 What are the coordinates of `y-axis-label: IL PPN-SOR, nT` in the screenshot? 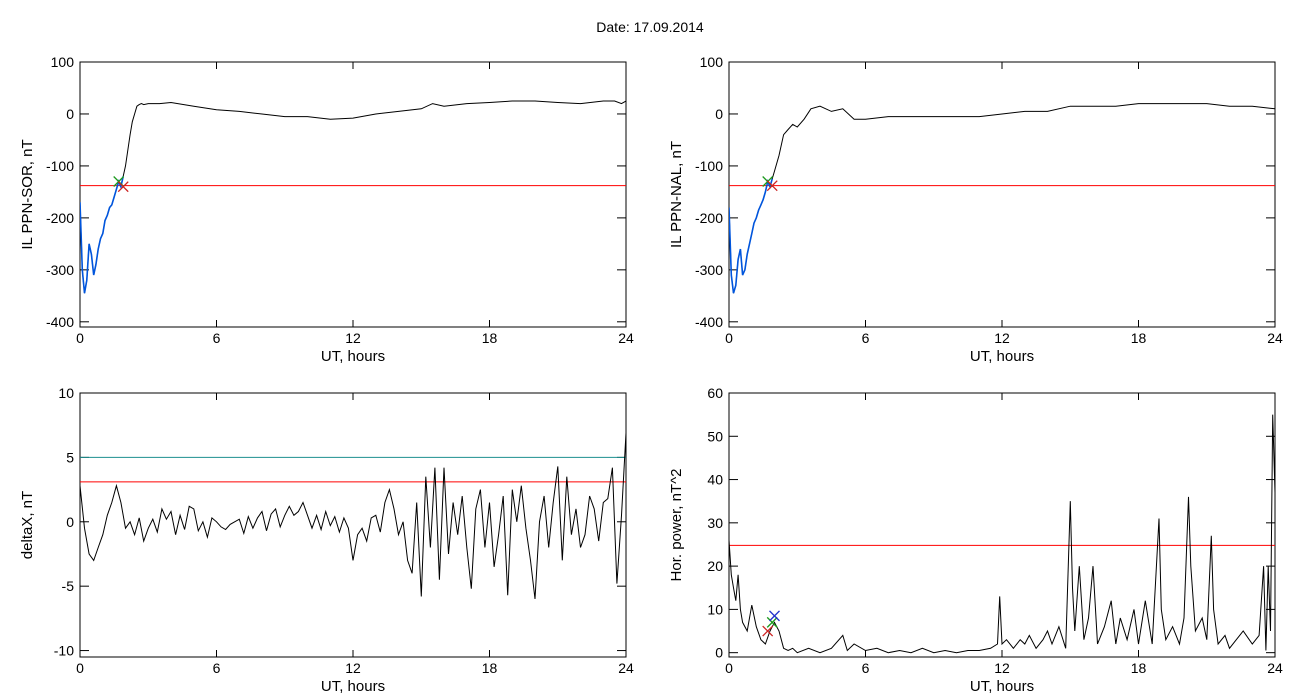 It's located at (27, 194).